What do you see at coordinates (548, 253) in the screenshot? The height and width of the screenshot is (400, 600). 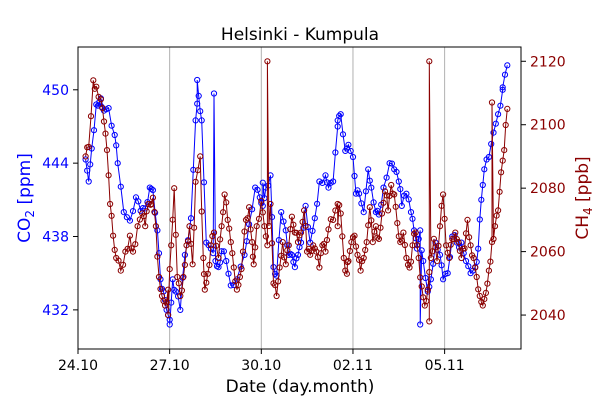 I see `right-tick-label: 2060` at bounding box center [548, 253].